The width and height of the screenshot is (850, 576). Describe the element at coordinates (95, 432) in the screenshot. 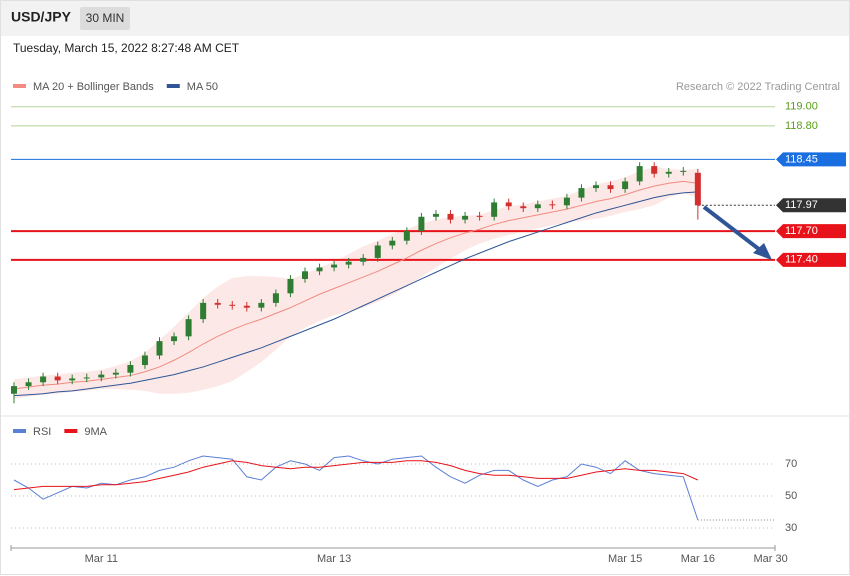

I see `legend-label: 9MA` at that location.